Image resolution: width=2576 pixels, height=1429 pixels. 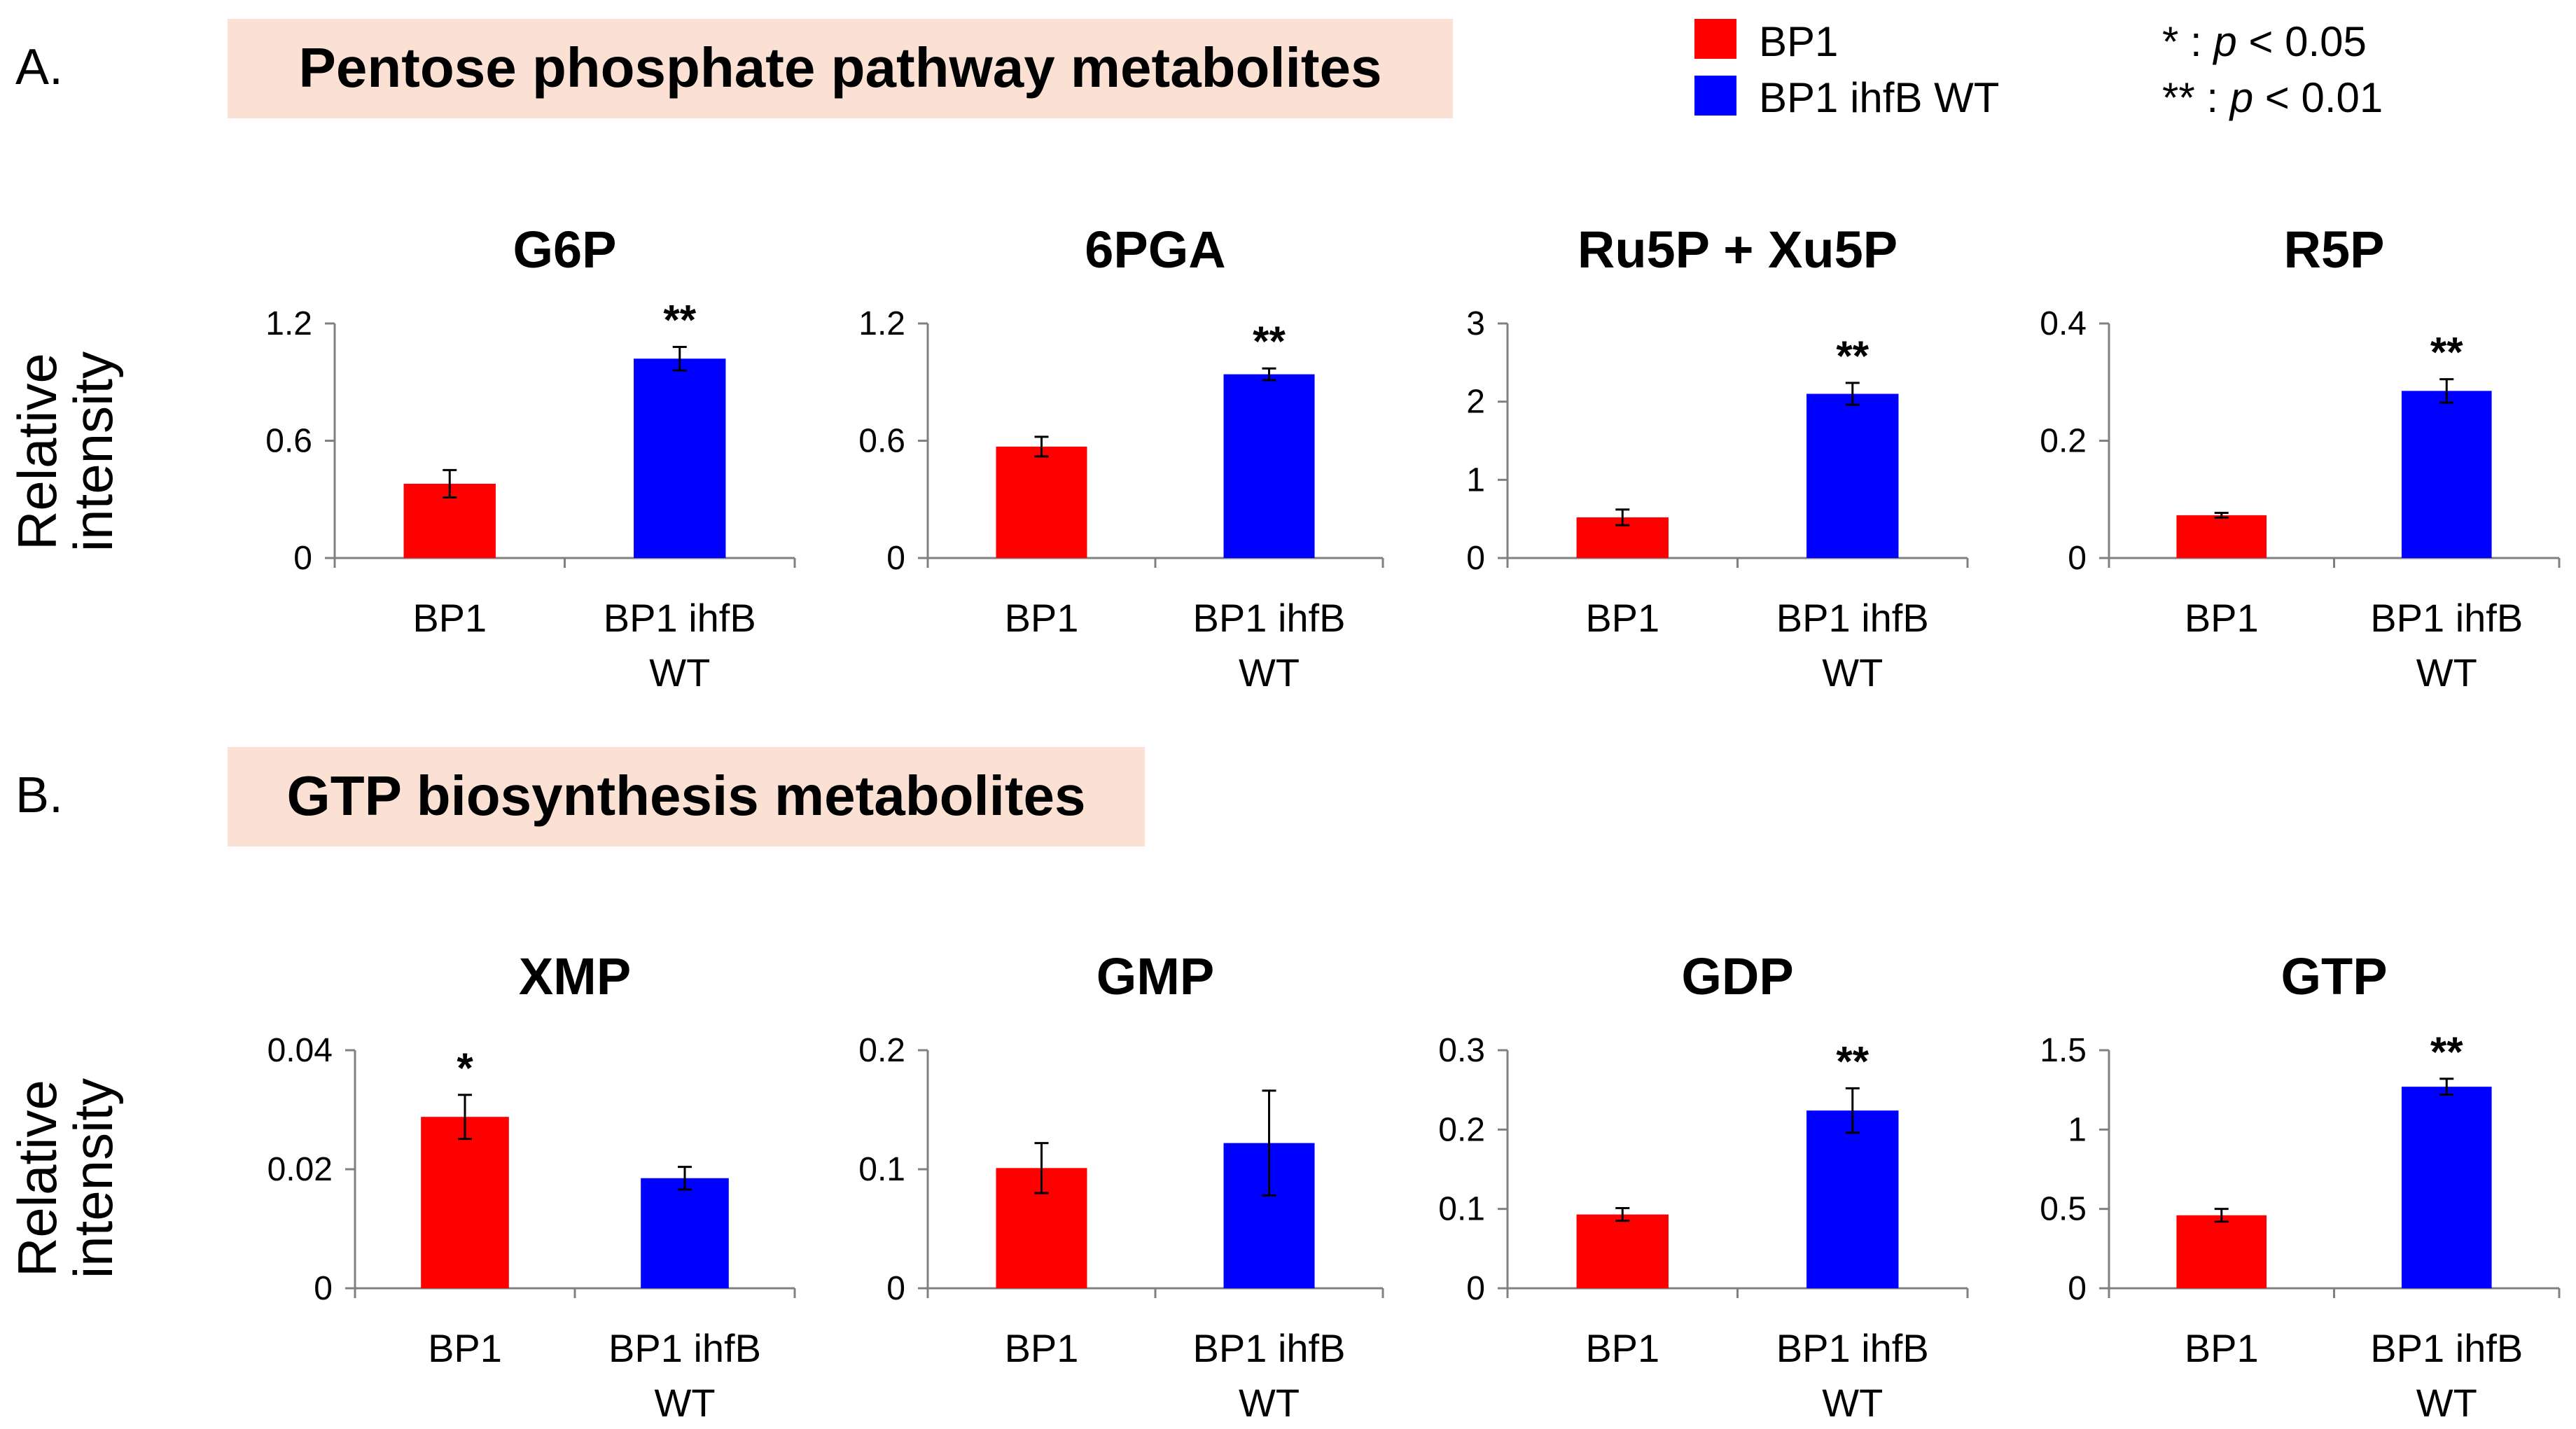 What do you see at coordinates (1461, 1050) in the screenshot?
I see `y-tick-label: 0.3` at bounding box center [1461, 1050].